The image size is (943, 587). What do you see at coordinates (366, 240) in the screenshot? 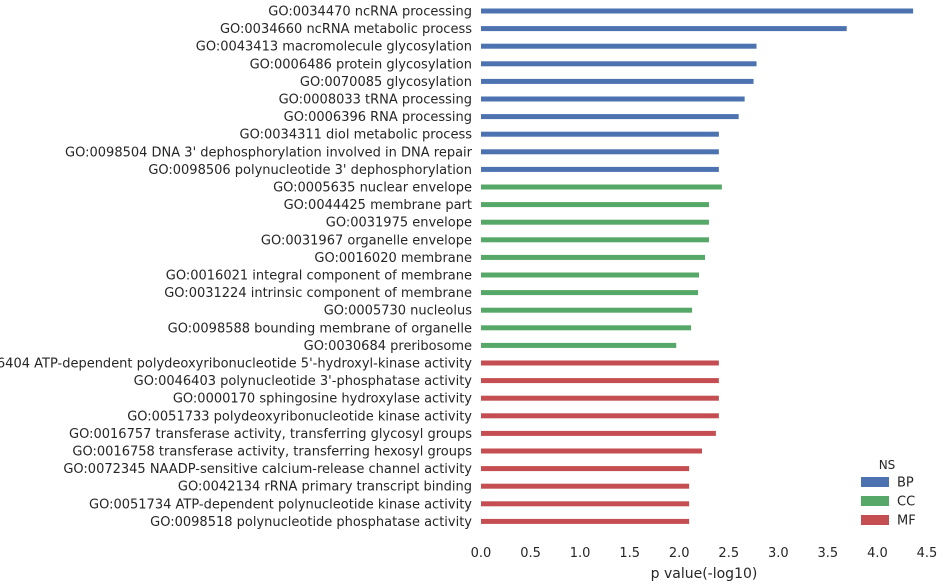
I see `category-label: GO:0031967 organelle envelope` at bounding box center [366, 240].